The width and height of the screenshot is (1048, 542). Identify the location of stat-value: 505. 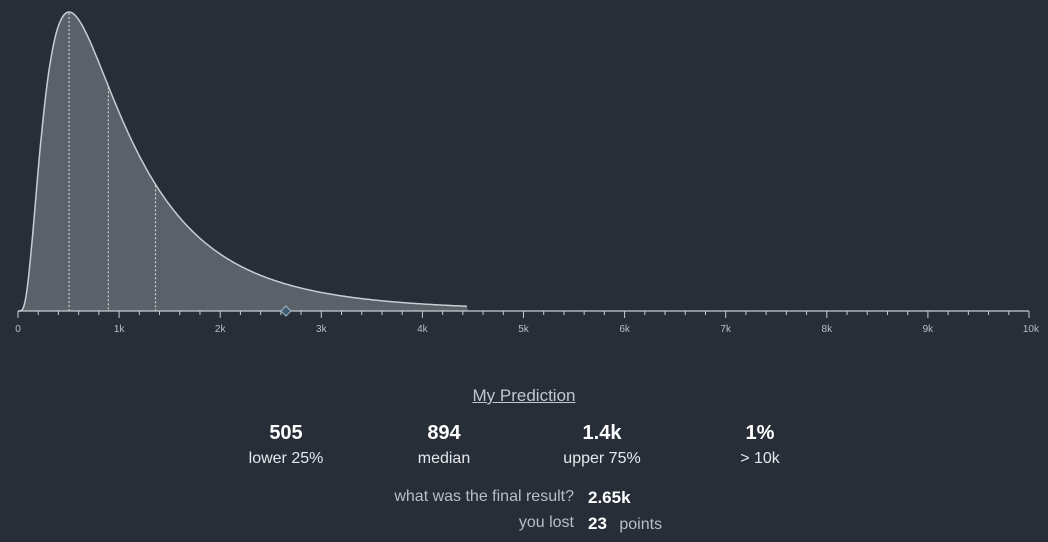
(286, 433).